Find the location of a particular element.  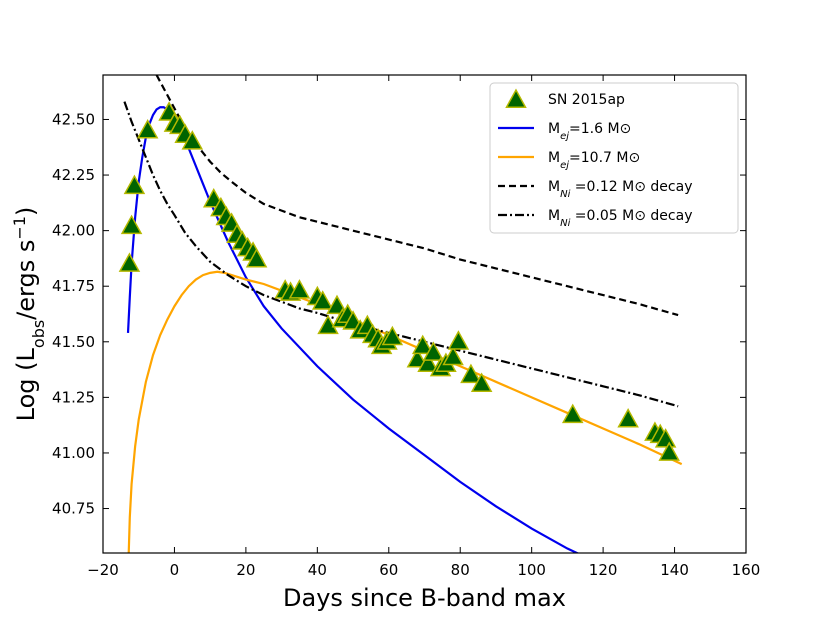

x-tick-label: 160 is located at coordinates (746, 570).